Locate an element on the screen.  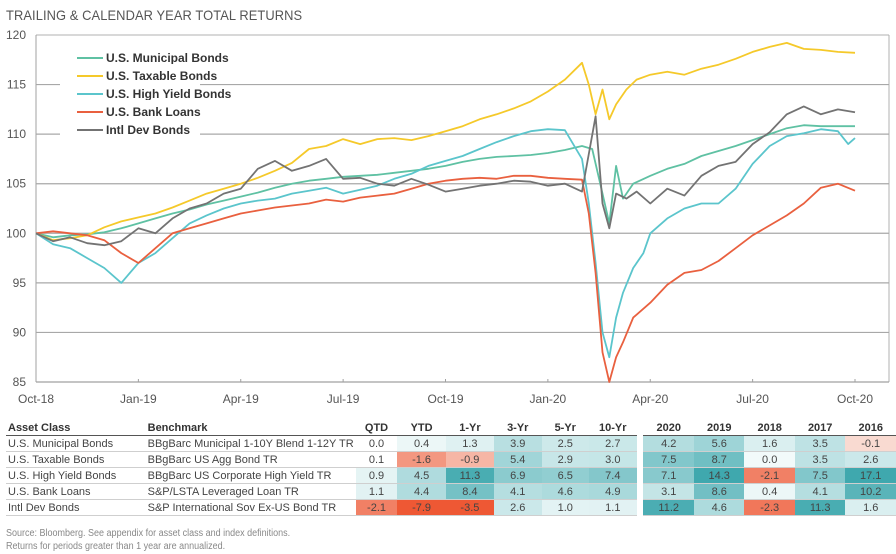
return-cell: 0.0 is located at coordinates (769, 459).